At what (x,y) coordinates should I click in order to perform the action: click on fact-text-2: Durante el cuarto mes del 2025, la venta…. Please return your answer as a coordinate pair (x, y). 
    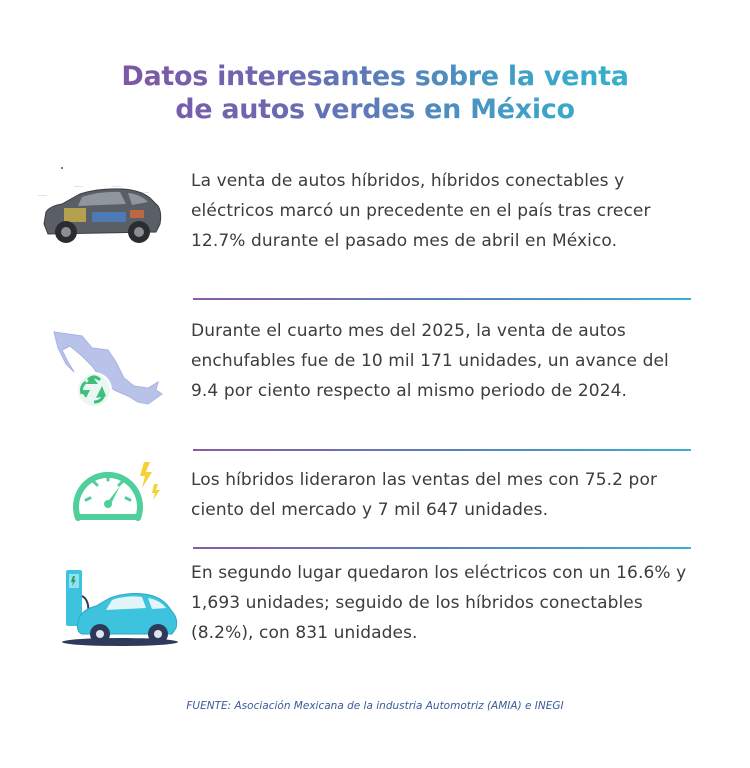
    Looking at the image, I should click on (430, 361).